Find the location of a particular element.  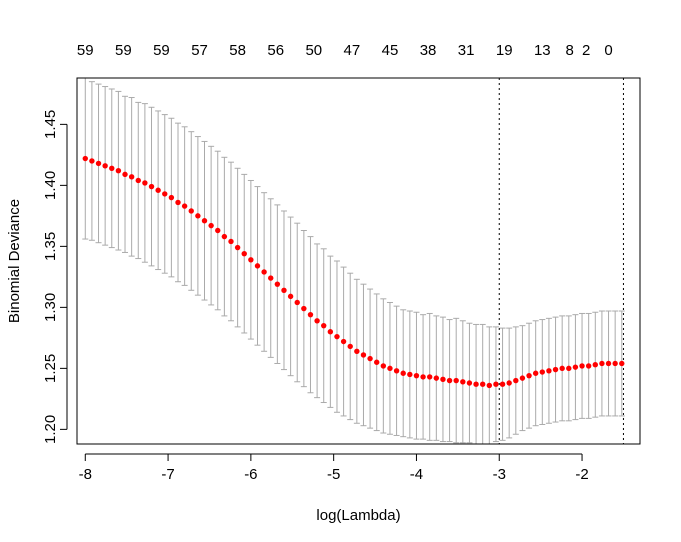

y-tick-label: 1.20 is located at coordinates (50, 429).